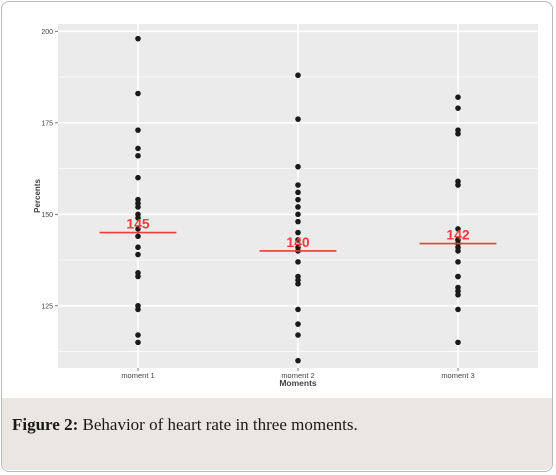 Image resolution: width=556 pixels, height=475 pixels. Describe the element at coordinates (47, 32) in the screenshot. I see `y-tick-label: 200` at that location.